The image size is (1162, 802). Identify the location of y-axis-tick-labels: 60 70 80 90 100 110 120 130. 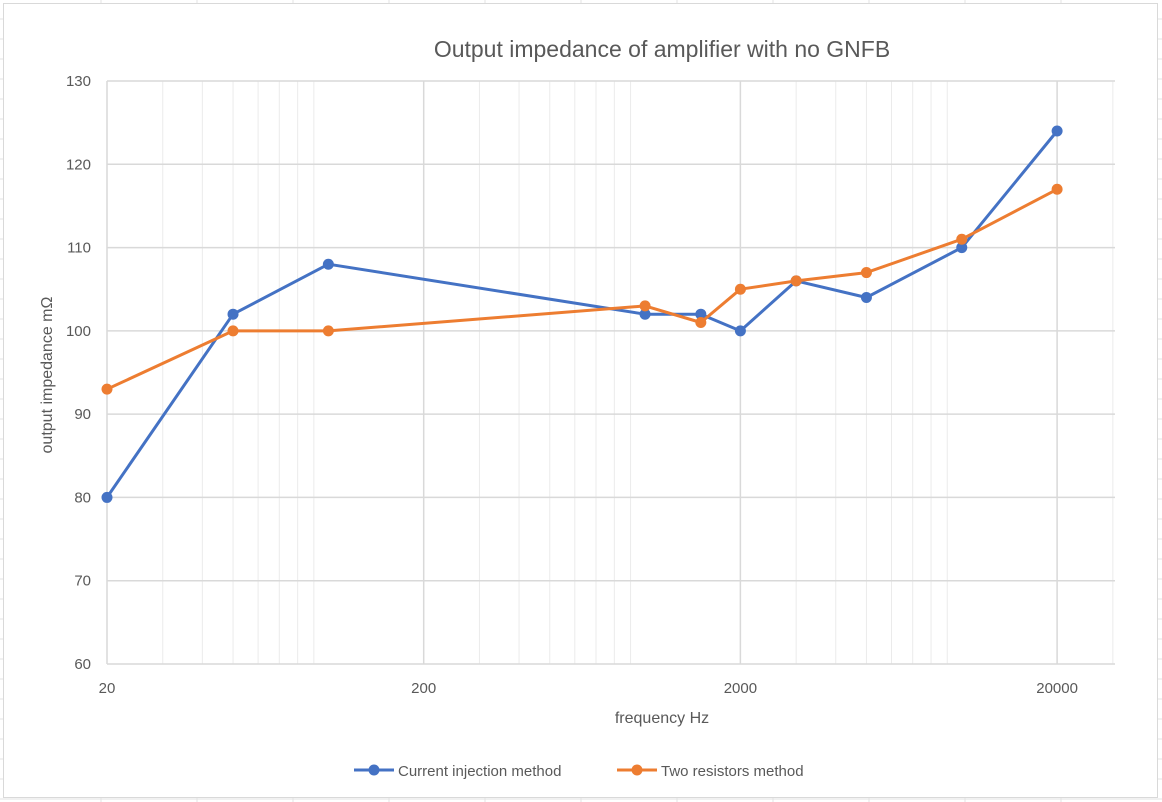
(78, 373).